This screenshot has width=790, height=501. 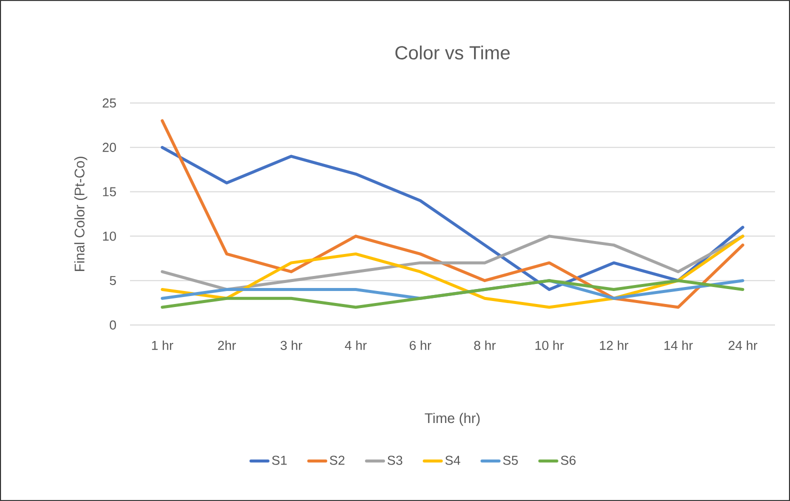 What do you see at coordinates (81, 213) in the screenshot?
I see `y-axis-title: Final Color (Pt-Co)` at bounding box center [81, 213].